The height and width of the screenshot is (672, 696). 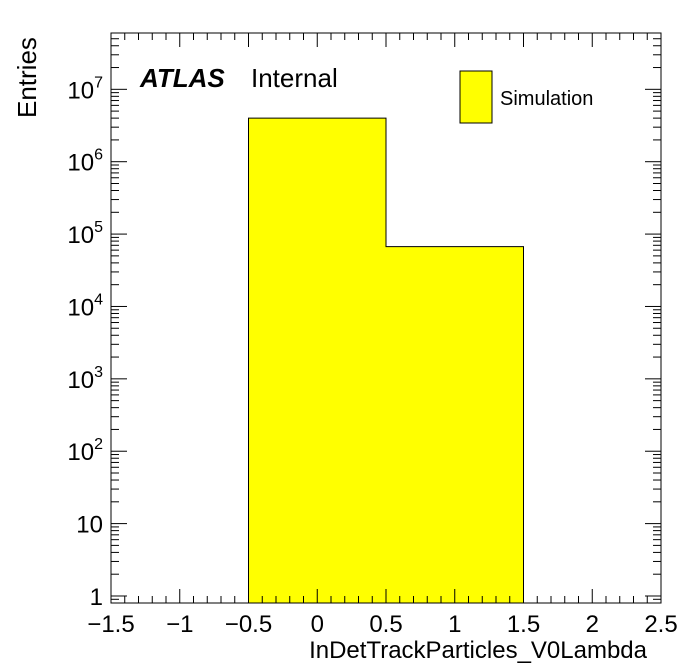 I want to click on x-tick-label: 1, so click(x=454, y=624).